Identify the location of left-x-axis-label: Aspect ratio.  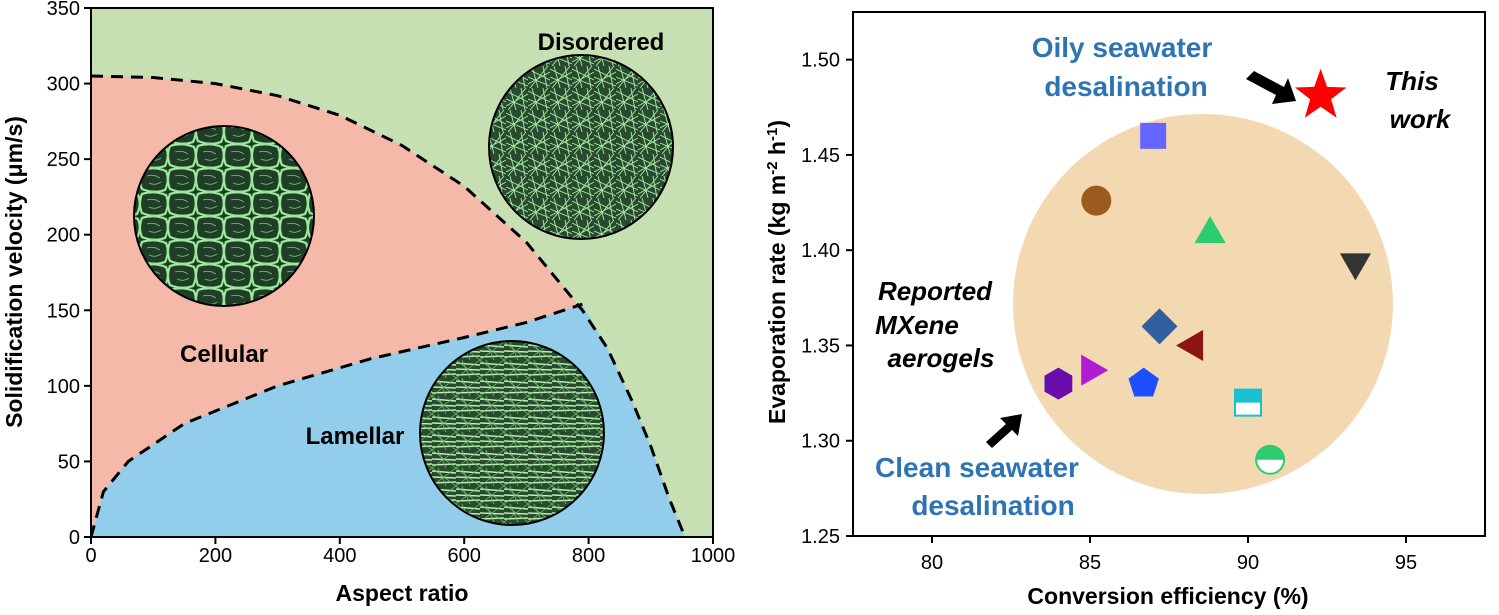
(402, 593).